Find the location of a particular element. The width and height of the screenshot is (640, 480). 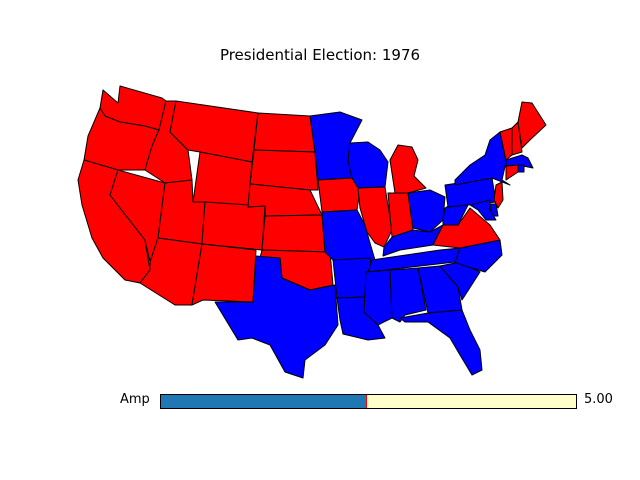

map-title: Presidential Election: 1976 is located at coordinates (320, 55).